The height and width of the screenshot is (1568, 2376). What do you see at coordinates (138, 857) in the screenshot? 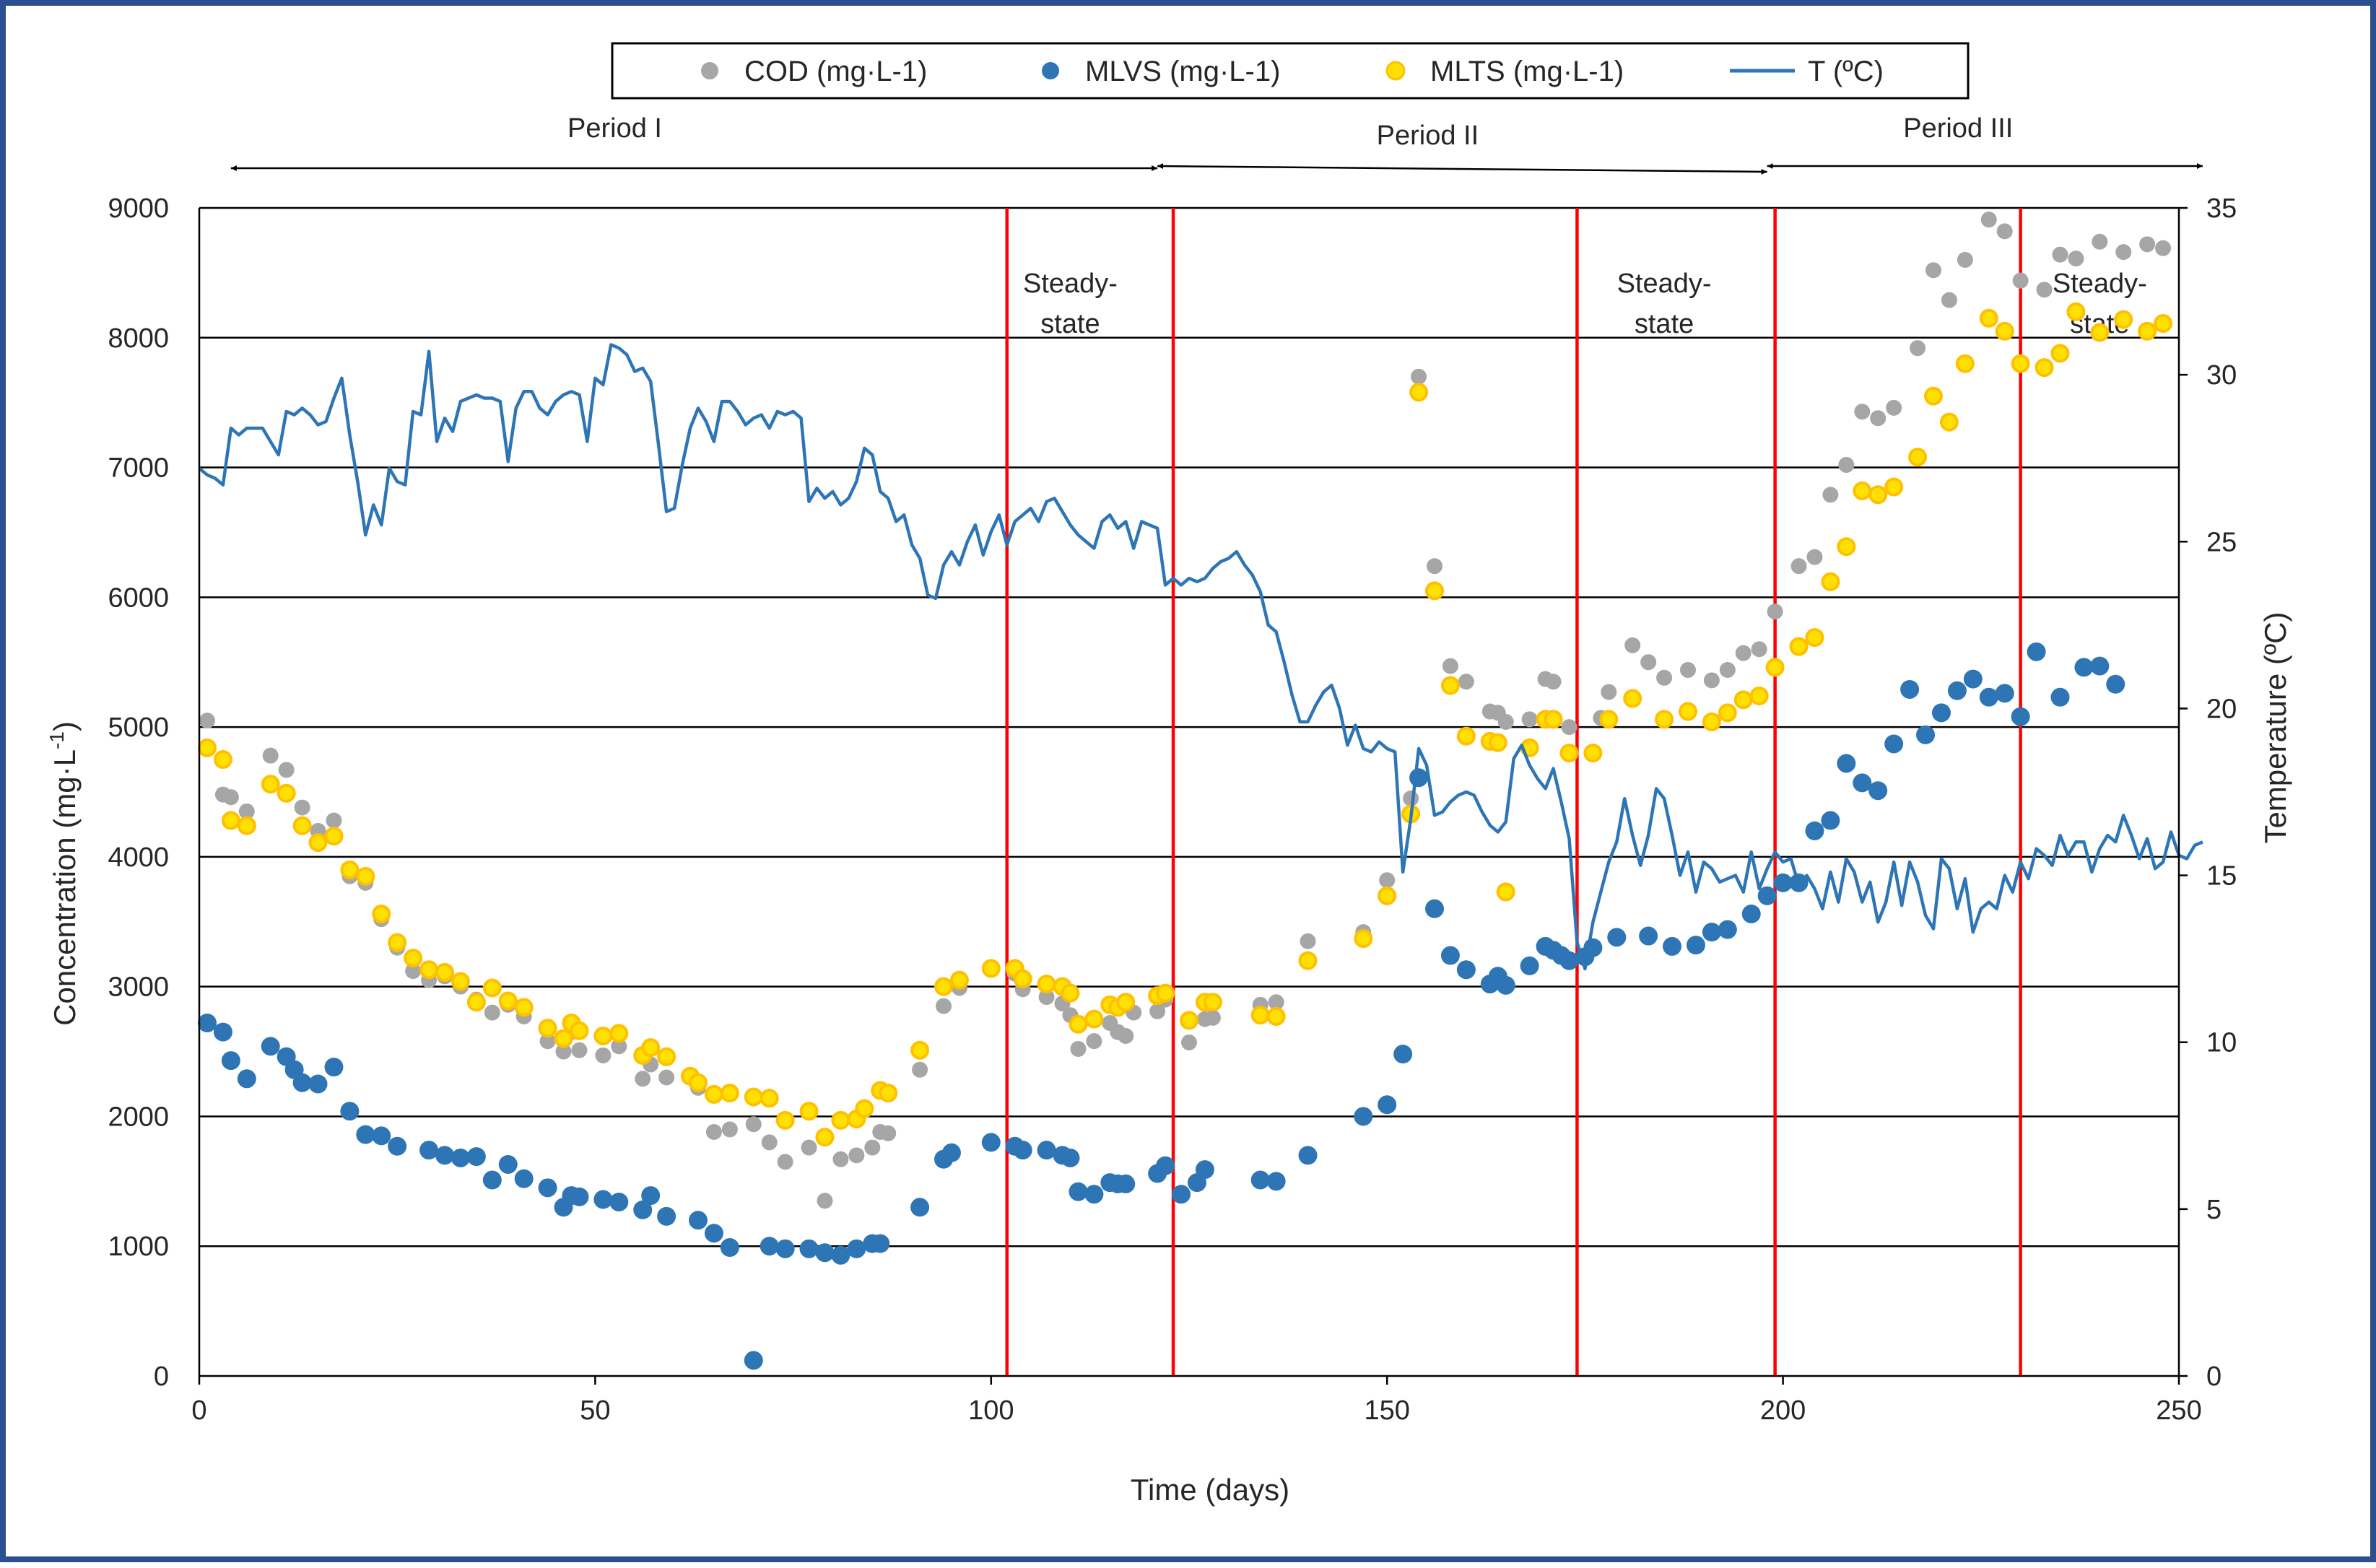
I see `y-left-tick-label: 4000` at bounding box center [138, 857].